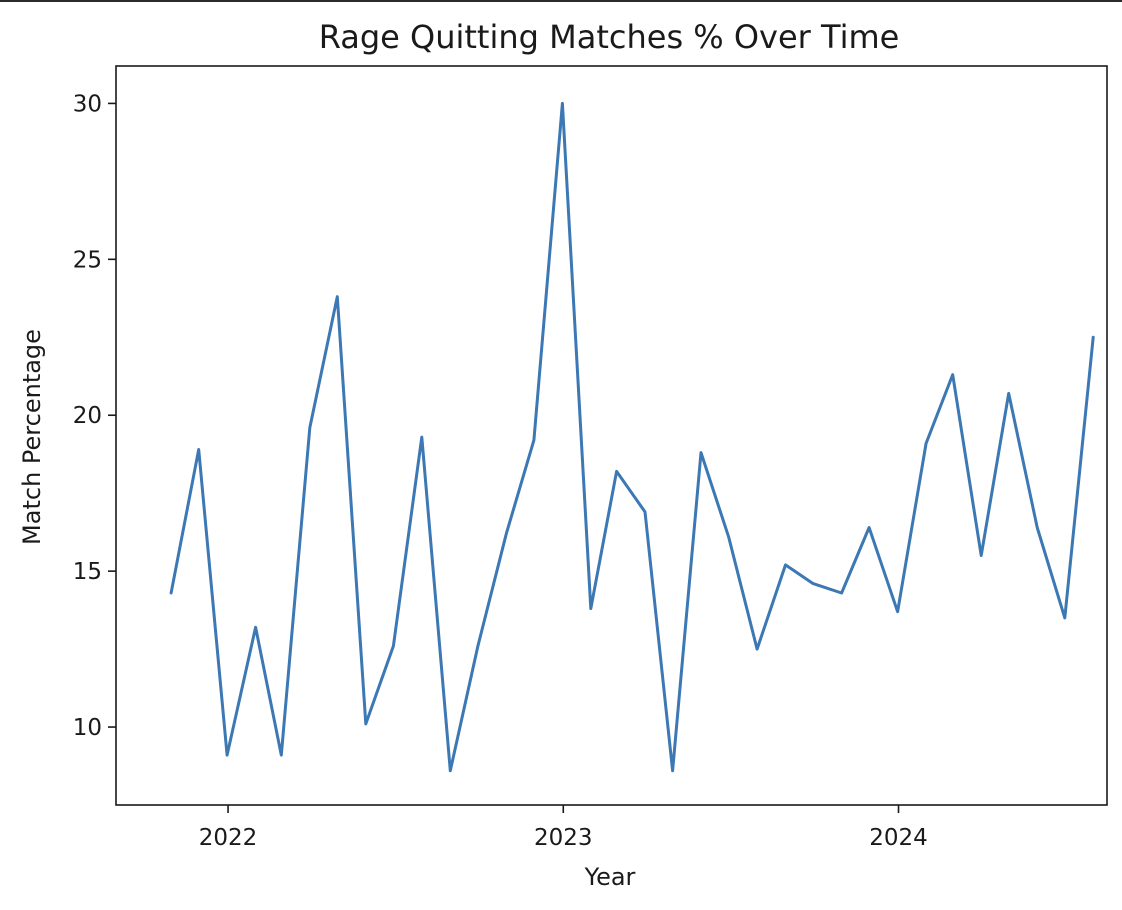 The height and width of the screenshot is (910, 1122). I want to click on x-tick-label: 2023, so click(563, 838).